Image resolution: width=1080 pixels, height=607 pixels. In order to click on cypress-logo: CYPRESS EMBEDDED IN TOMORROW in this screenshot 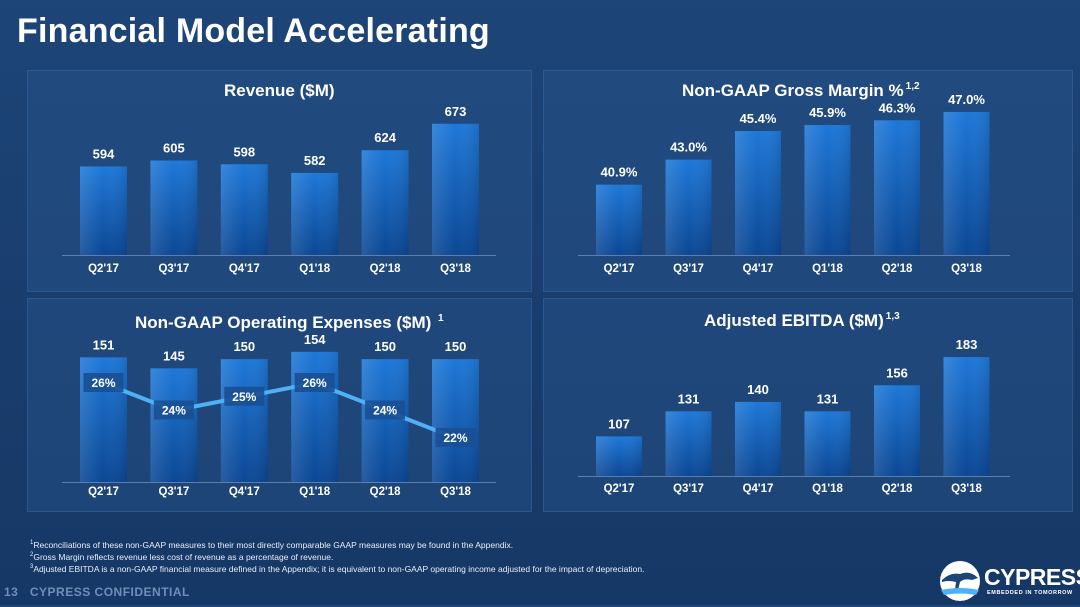, I will do `click(1009, 581)`.